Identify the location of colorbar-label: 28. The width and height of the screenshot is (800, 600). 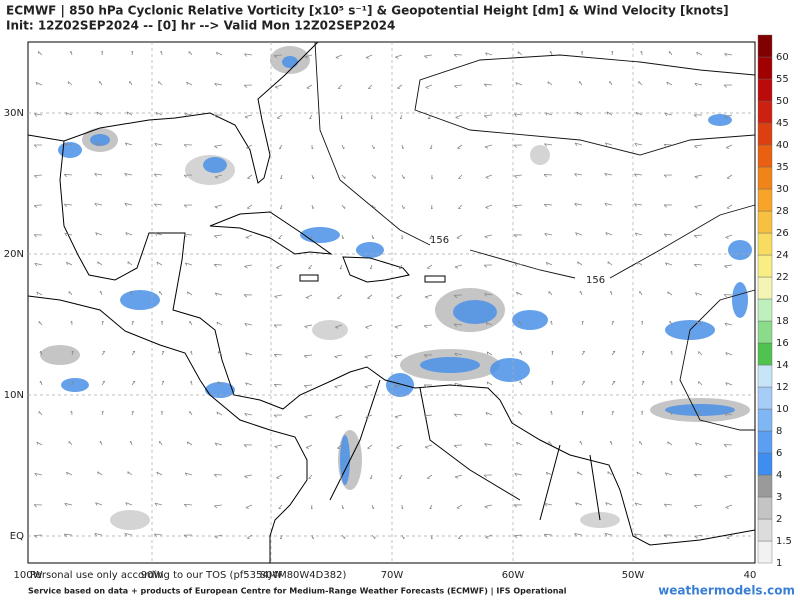
(782, 211).